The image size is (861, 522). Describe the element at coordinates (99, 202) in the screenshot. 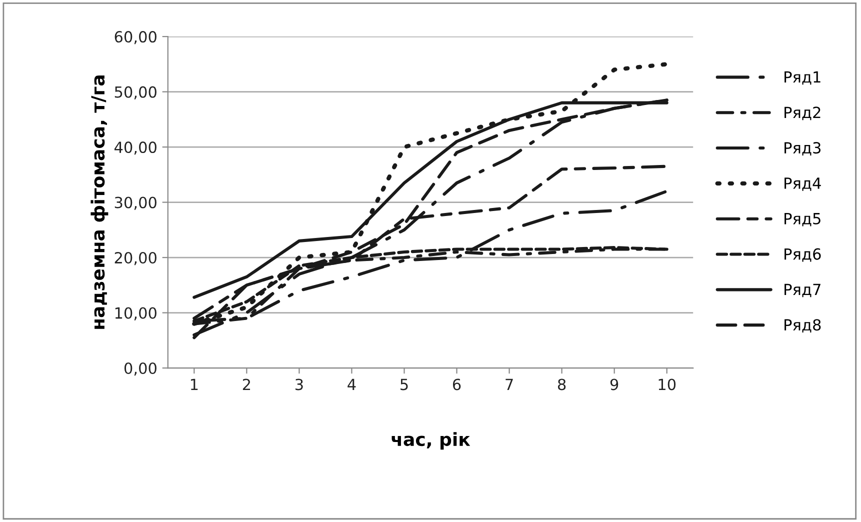

I see `y-axis-title: надземна фітомаса, т/га` at that location.